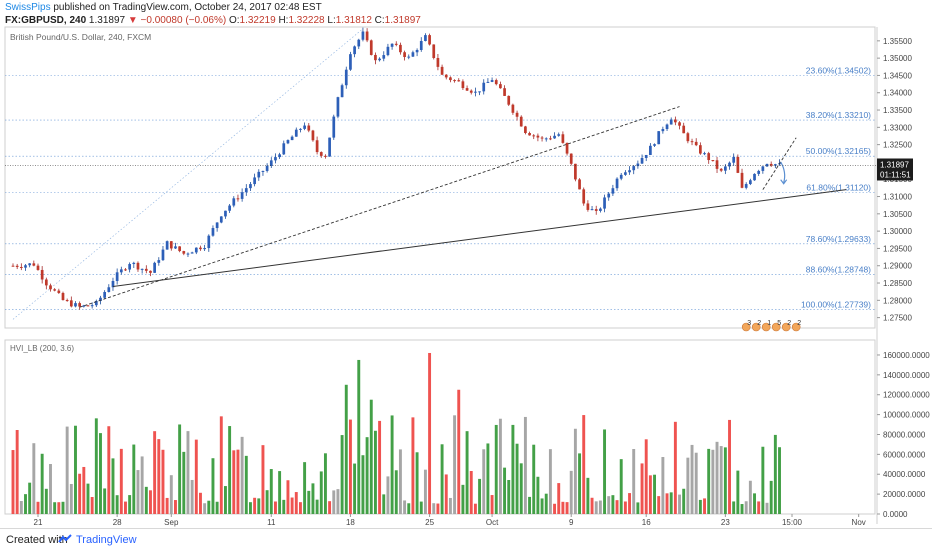 This screenshot has width=932, height=551. Describe the element at coordinates (107, 20) in the screenshot. I see `last-price: 1.31897` at that location.